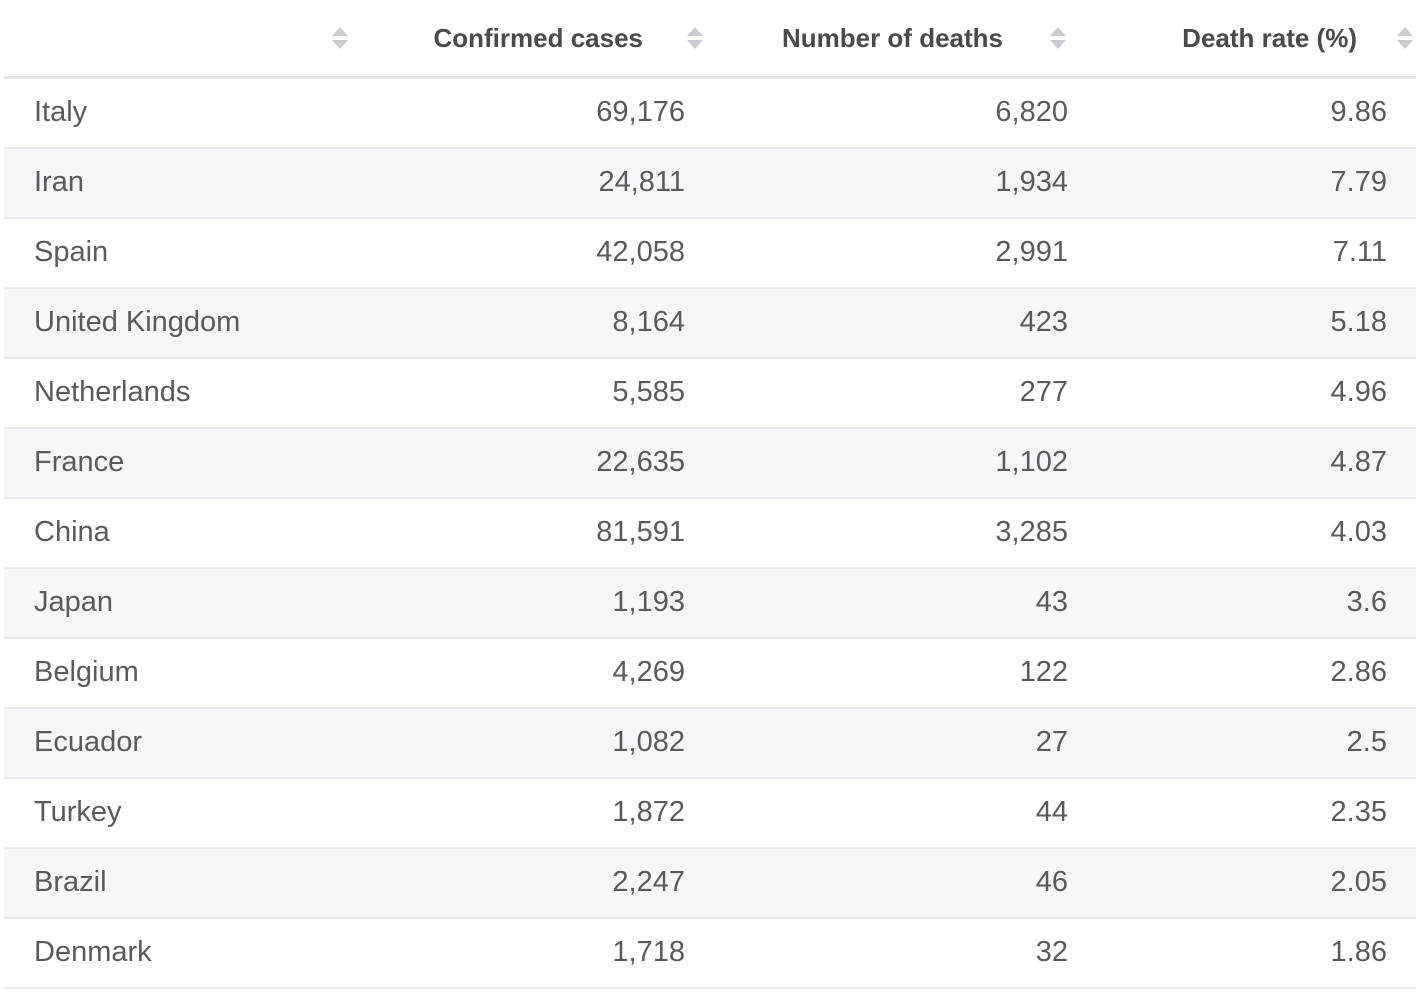 This screenshot has width=1420, height=994. Describe the element at coordinates (182, 323) in the screenshot. I see `country-cell: United Kingdom` at that location.